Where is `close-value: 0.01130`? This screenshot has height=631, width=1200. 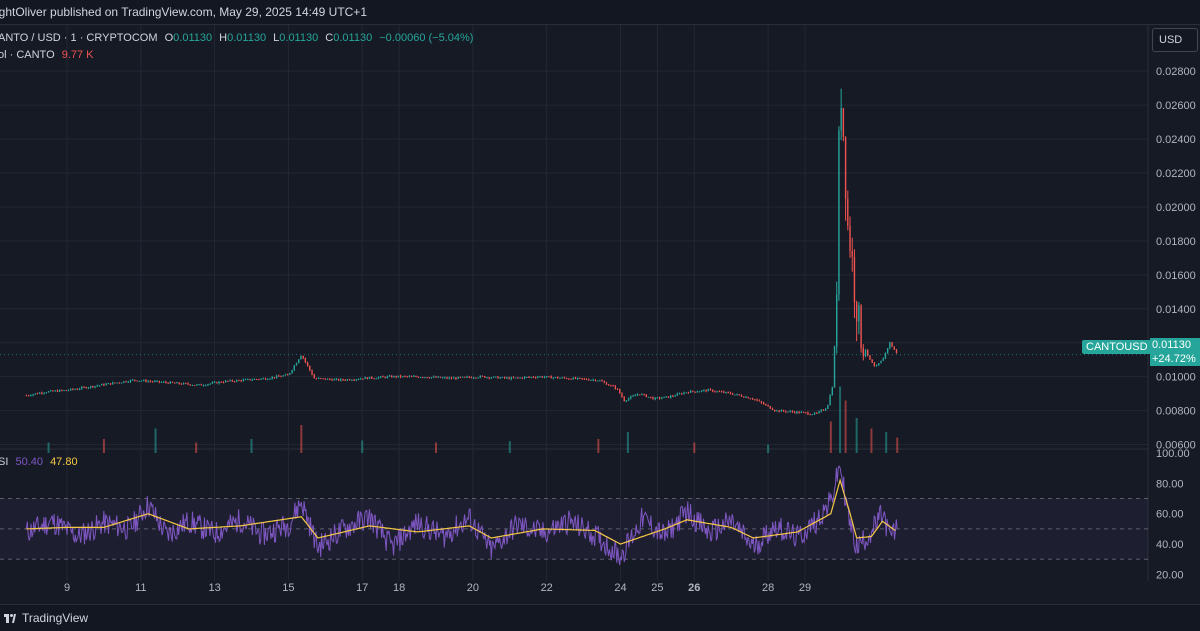
close-value: 0.01130 is located at coordinates (353, 38).